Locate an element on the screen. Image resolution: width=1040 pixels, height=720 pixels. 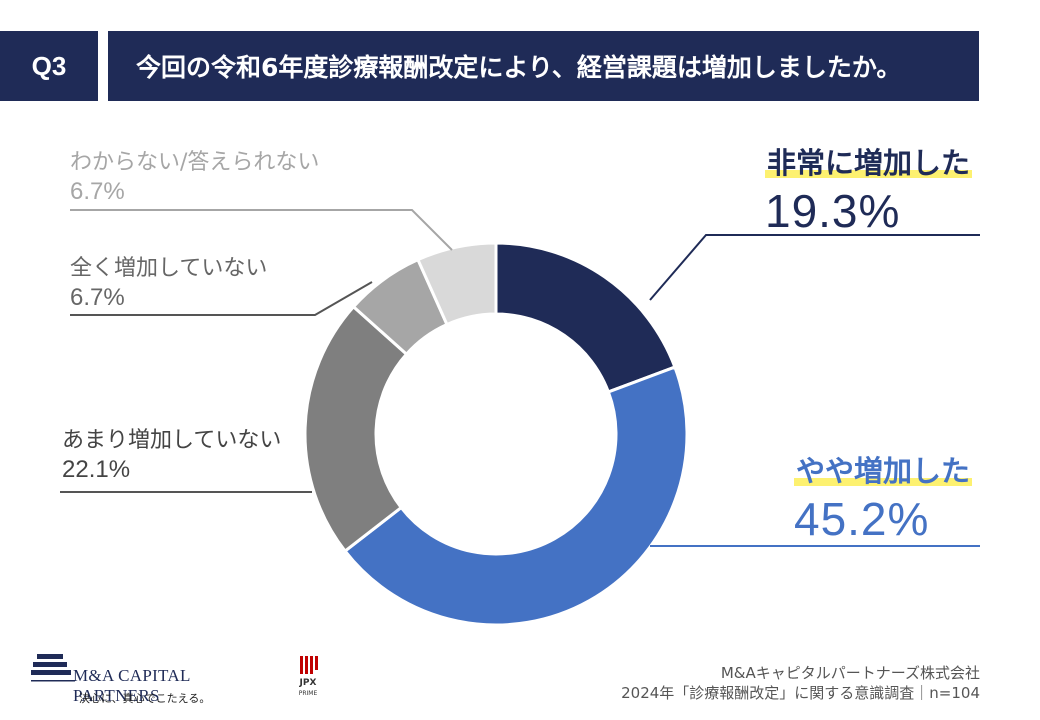
label-somewhat-increased-name: やや増加した is located at coordinates (882, 469).